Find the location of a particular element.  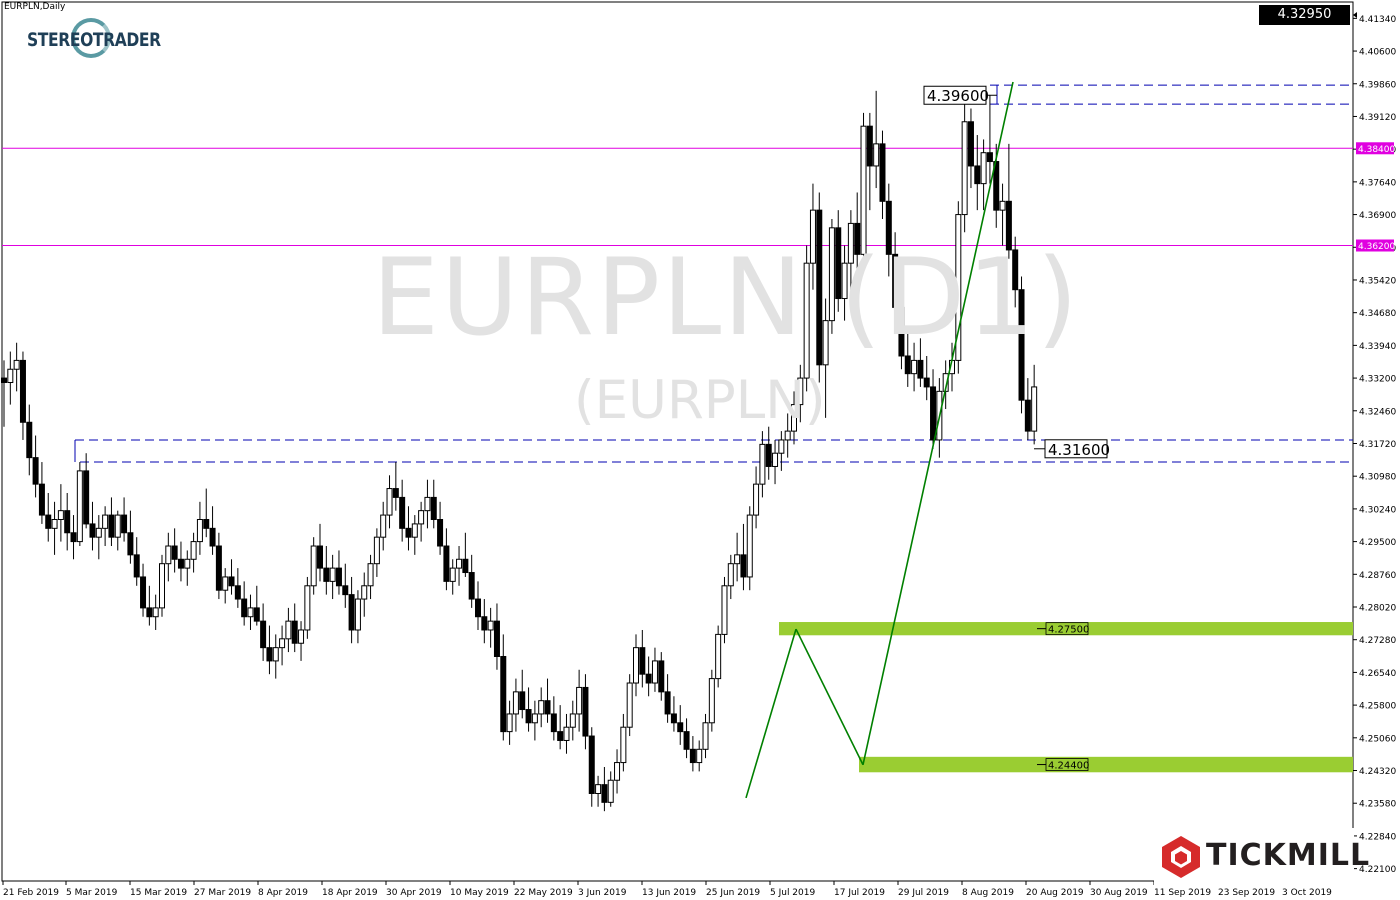

x-tick-label: 8 Aug 2019 is located at coordinates (988, 893).